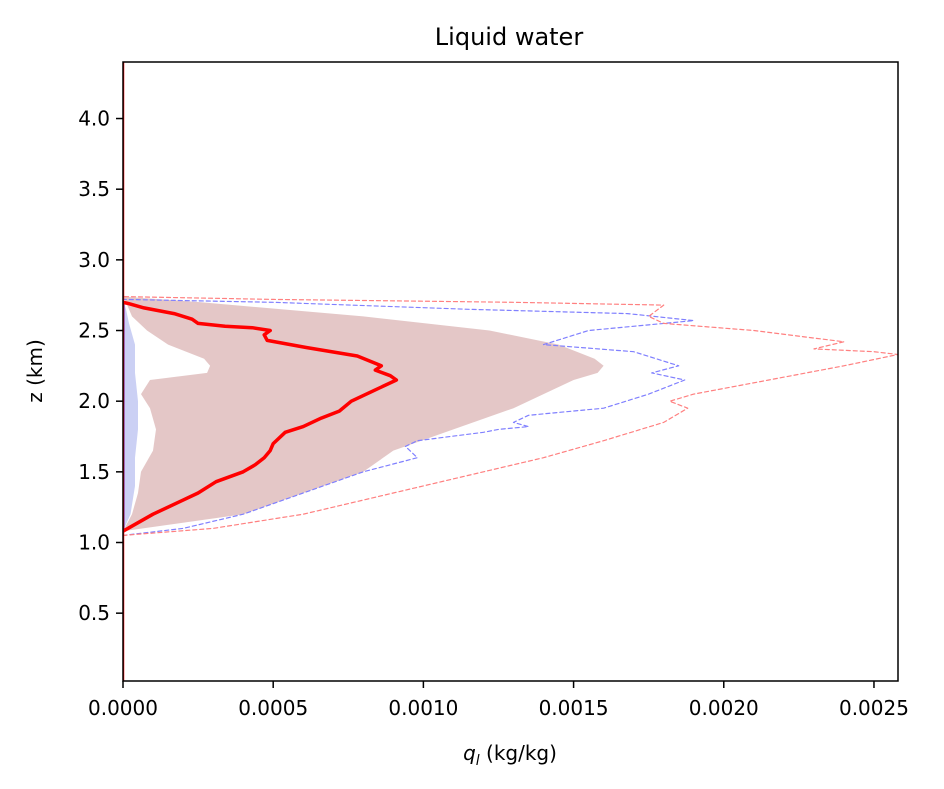  What do you see at coordinates (94, 401) in the screenshot?
I see `y-tick-label: 2.0` at bounding box center [94, 401].